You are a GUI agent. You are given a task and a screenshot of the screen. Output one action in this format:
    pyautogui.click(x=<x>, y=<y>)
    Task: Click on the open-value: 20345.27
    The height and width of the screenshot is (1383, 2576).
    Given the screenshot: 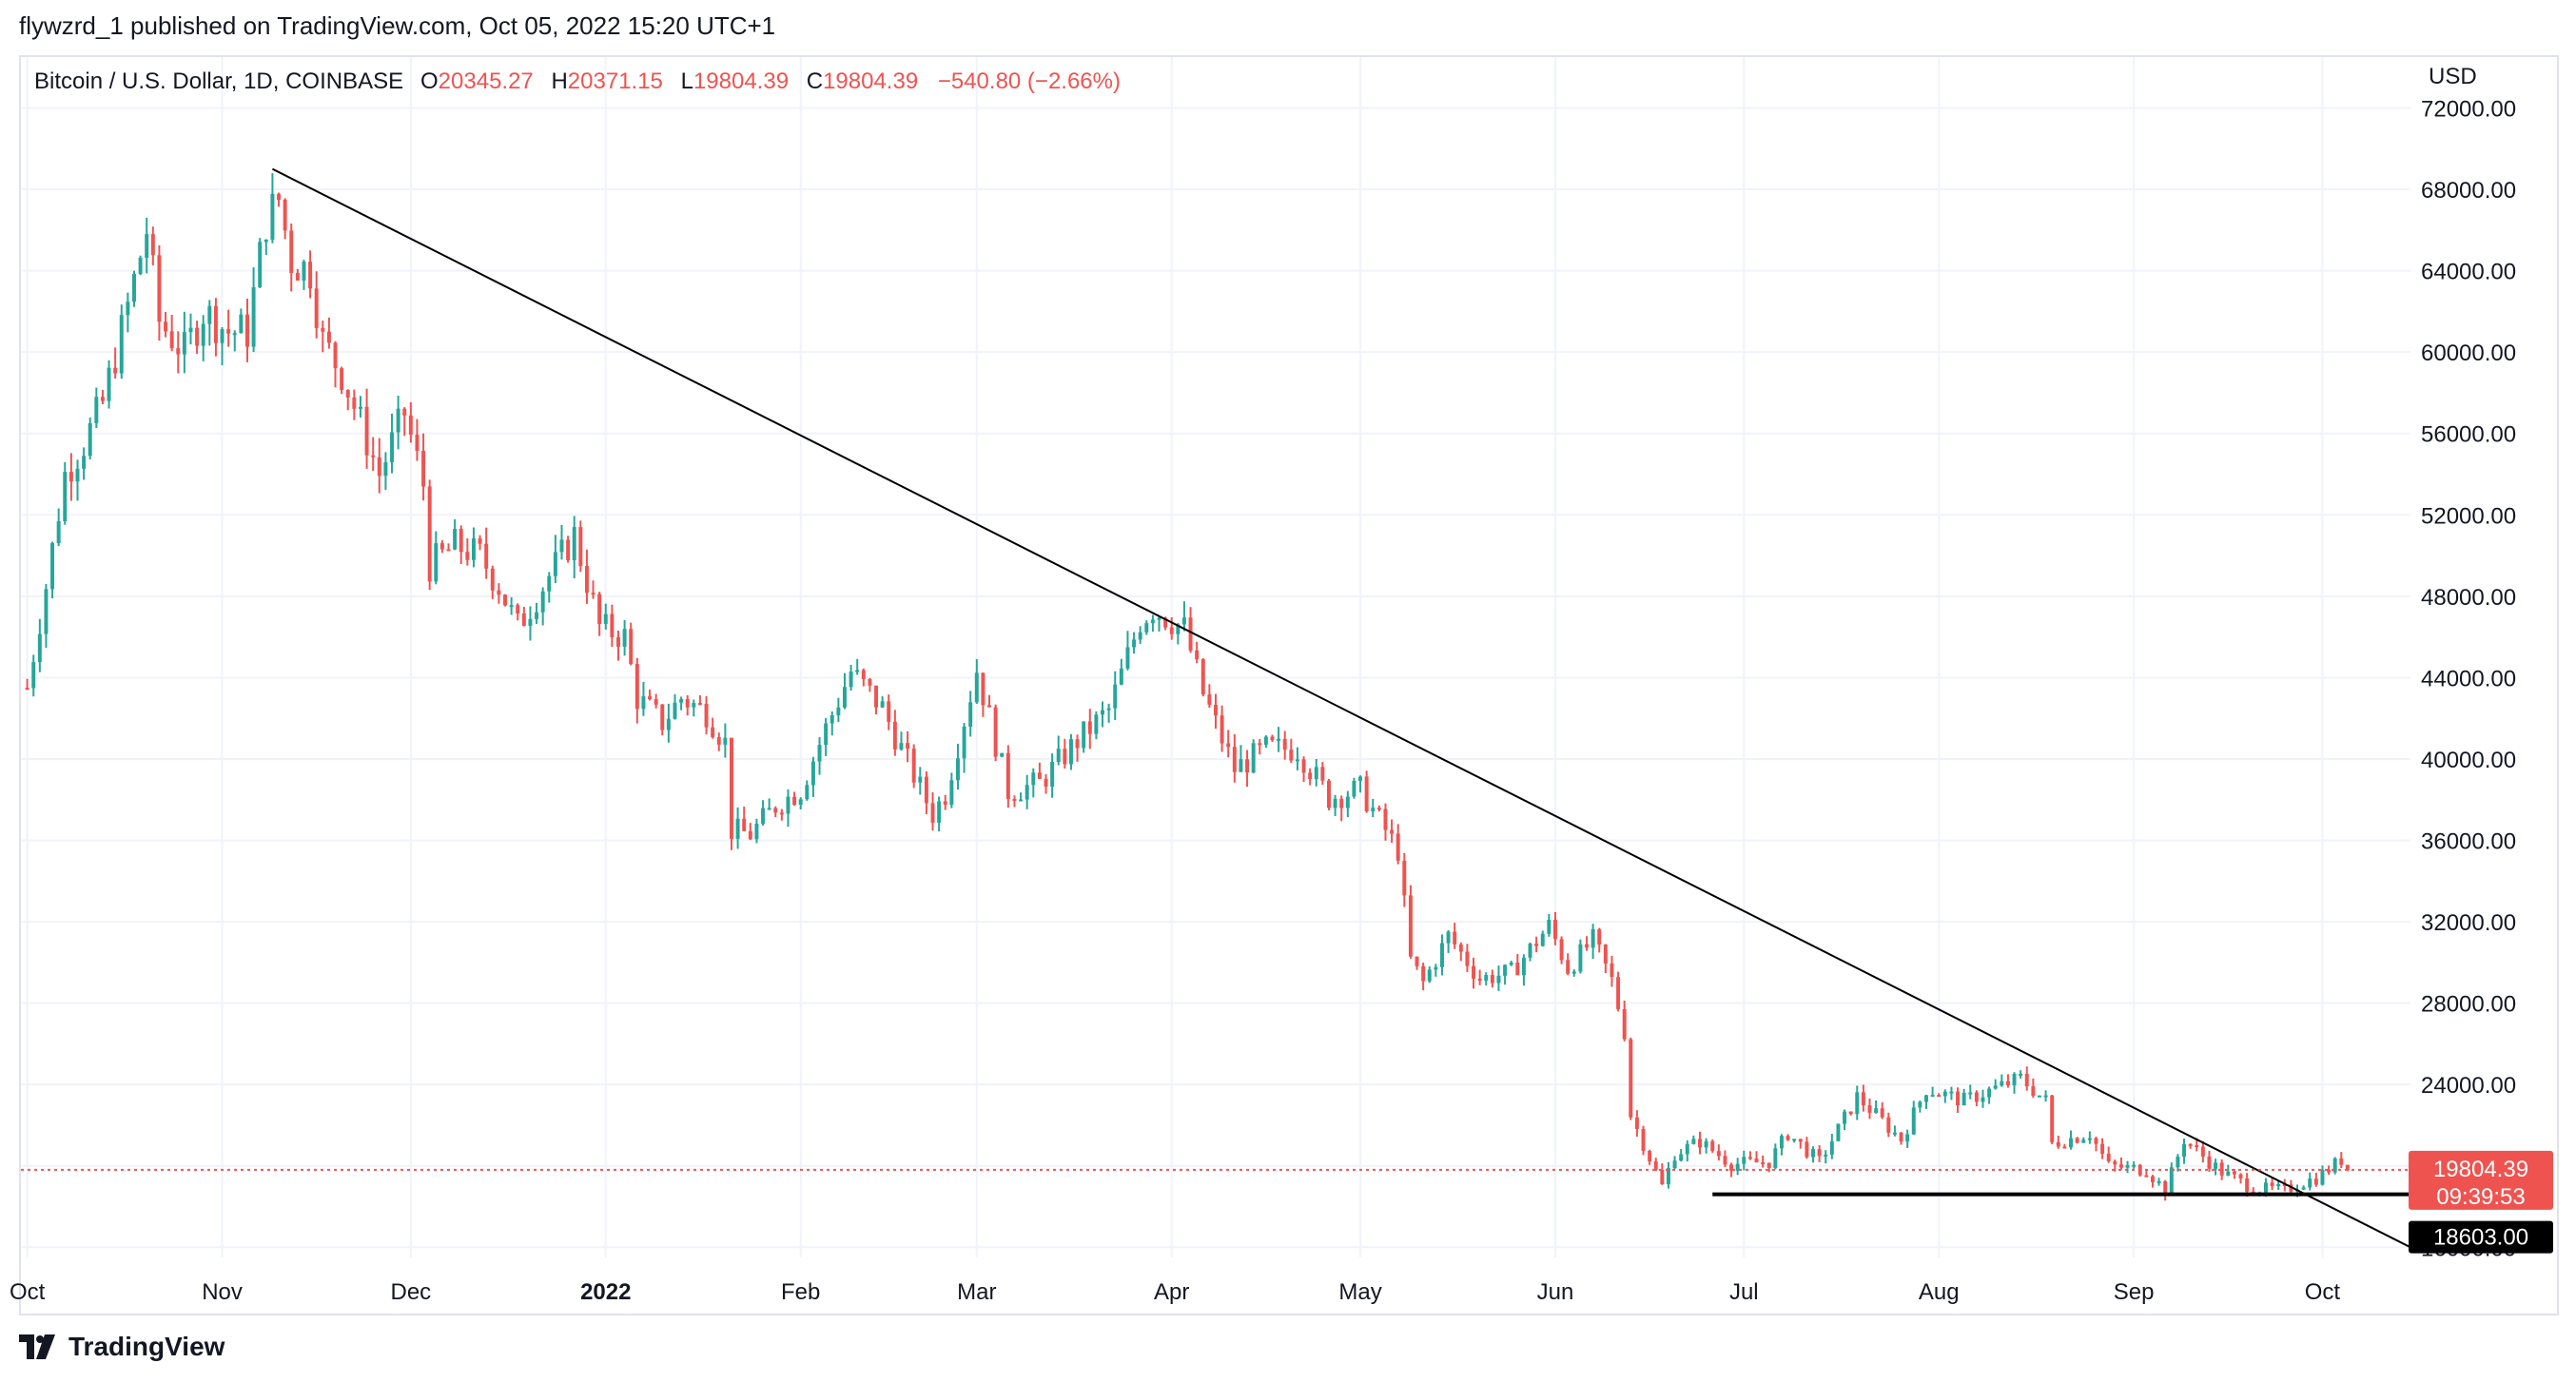 What is the action you would take?
    pyautogui.click(x=487, y=81)
    